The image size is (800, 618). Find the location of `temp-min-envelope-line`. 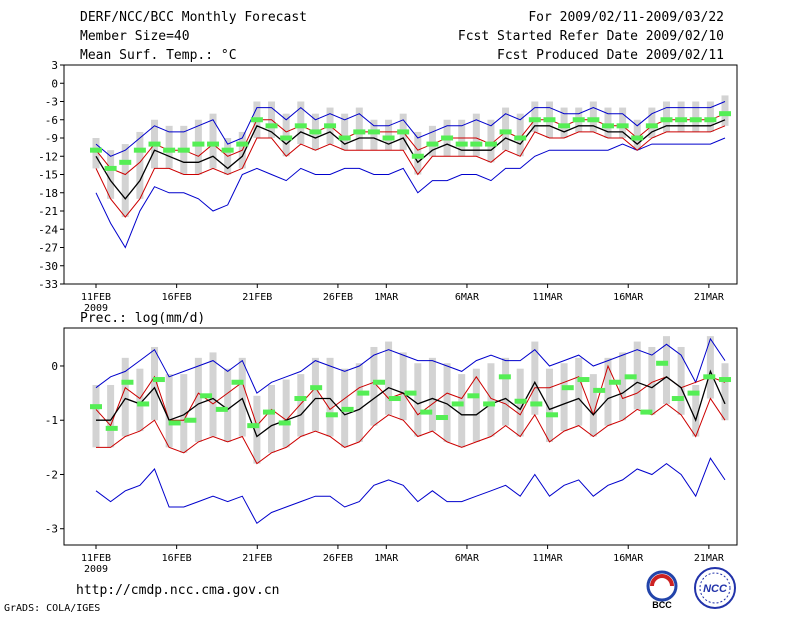

temp-min-envelope-line is located at coordinates (410, 193).